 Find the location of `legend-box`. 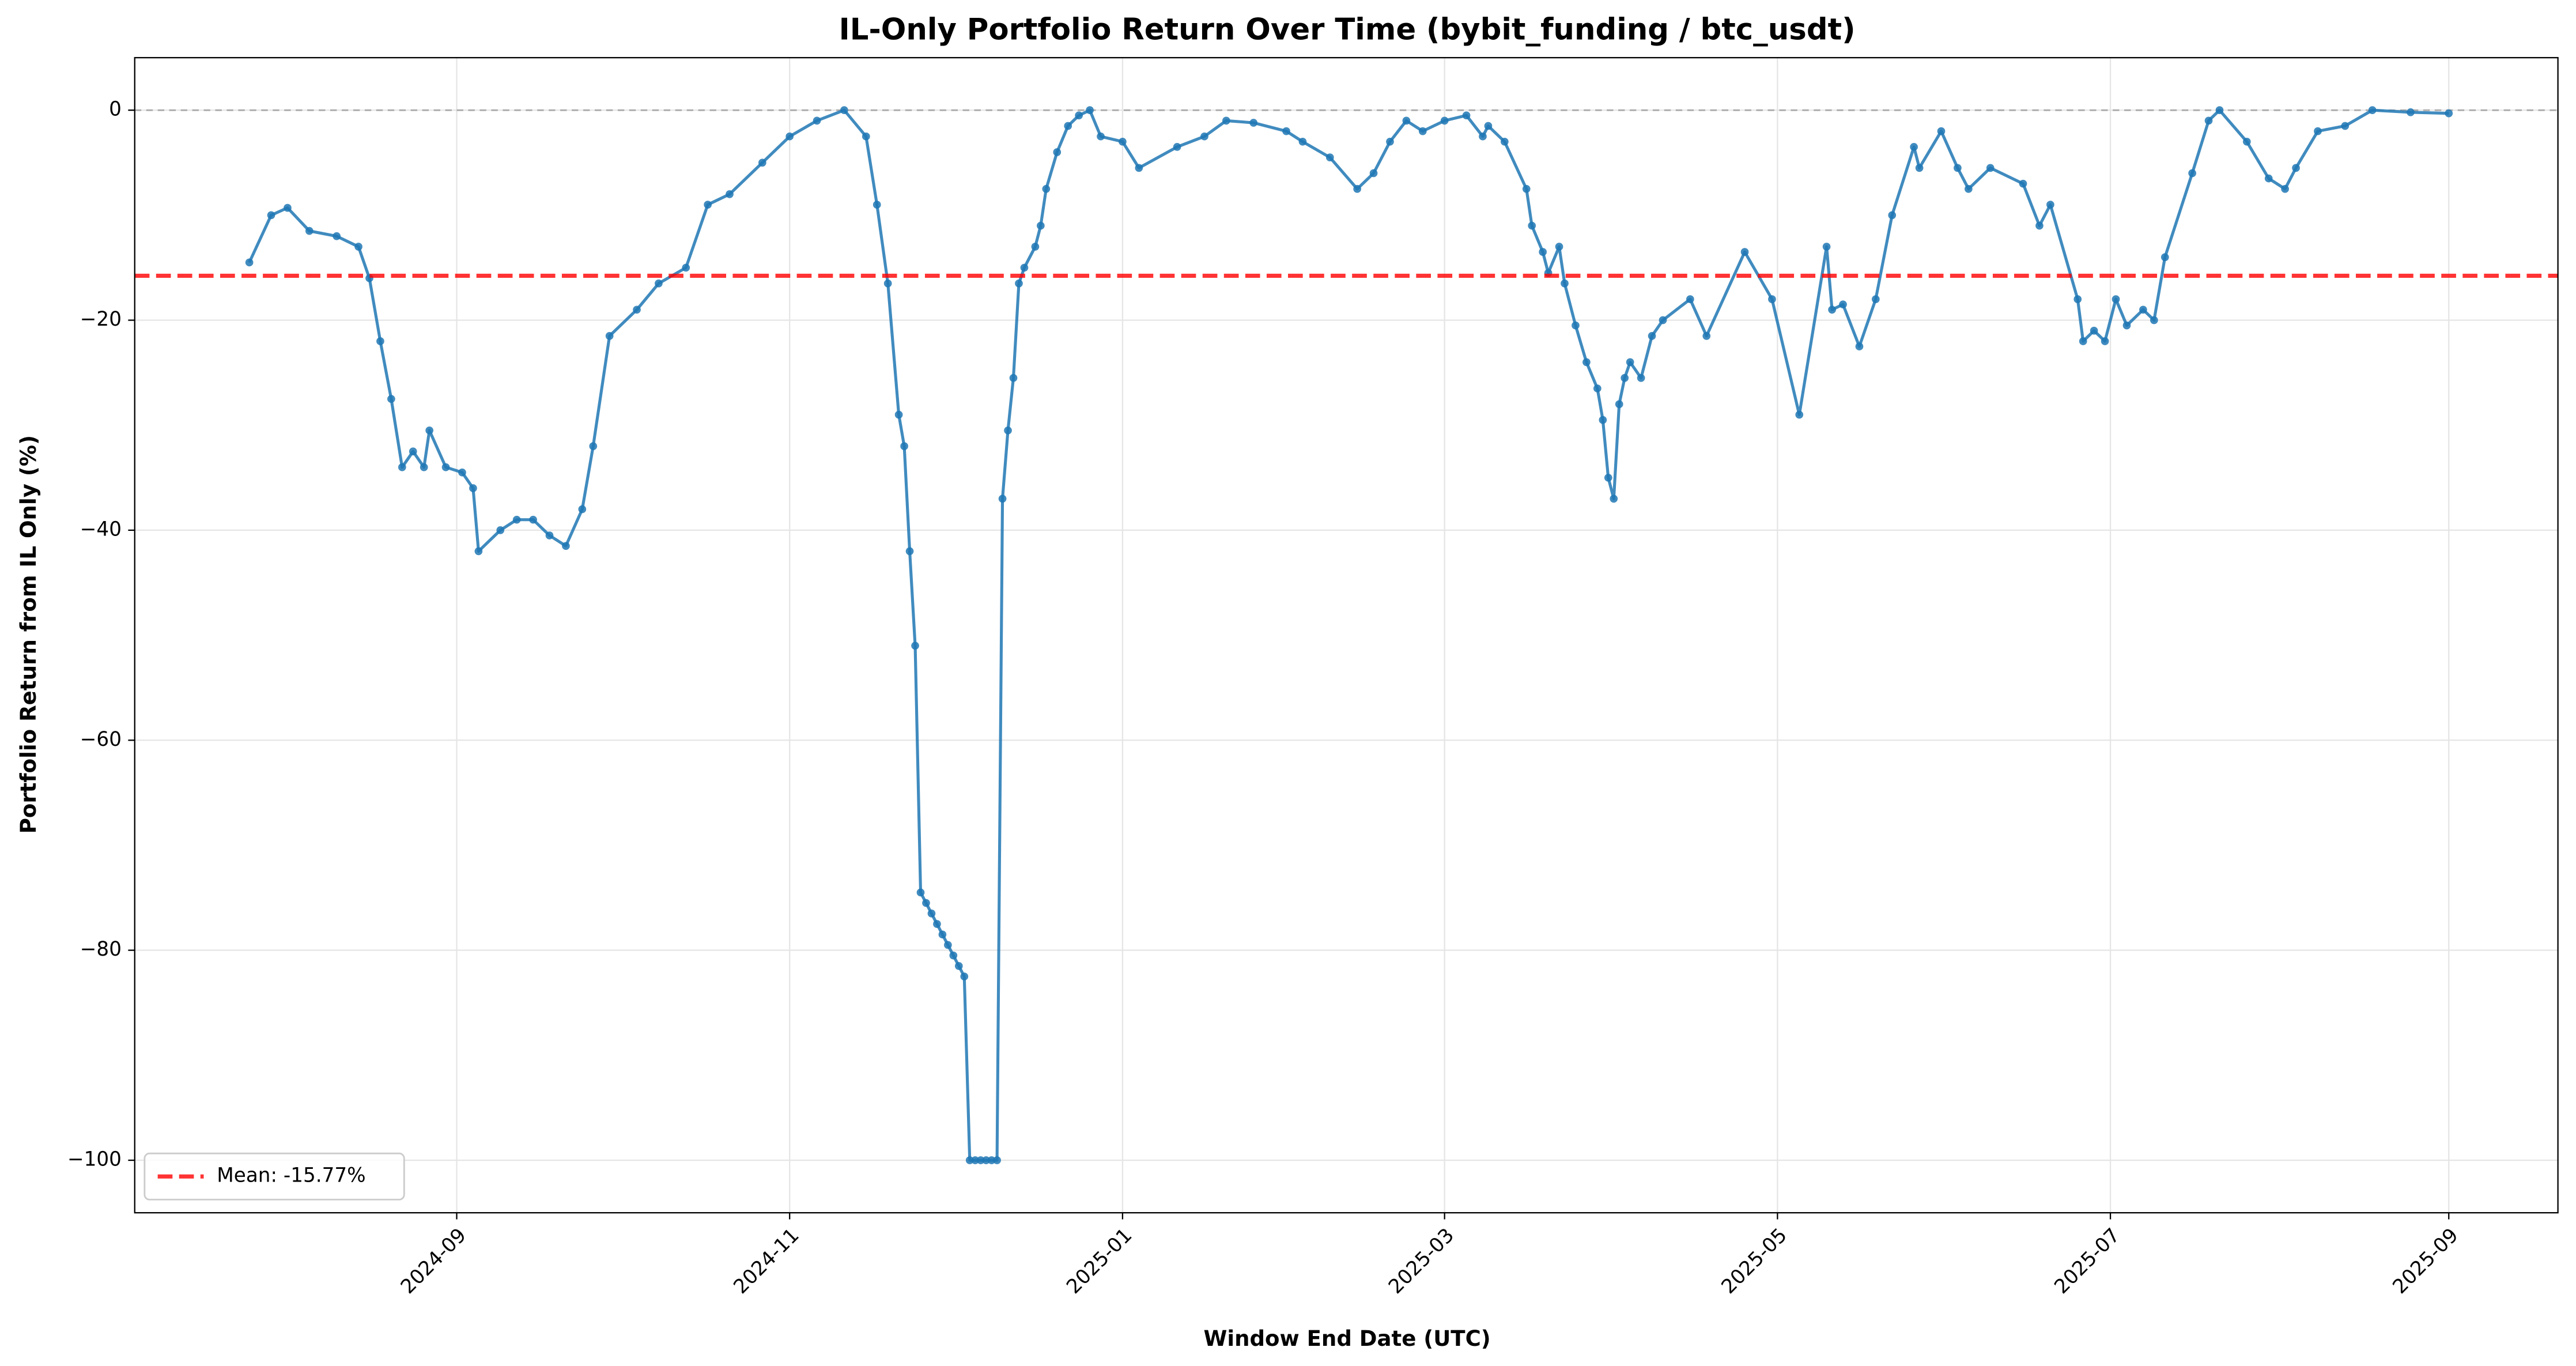

legend-box is located at coordinates (274, 1176).